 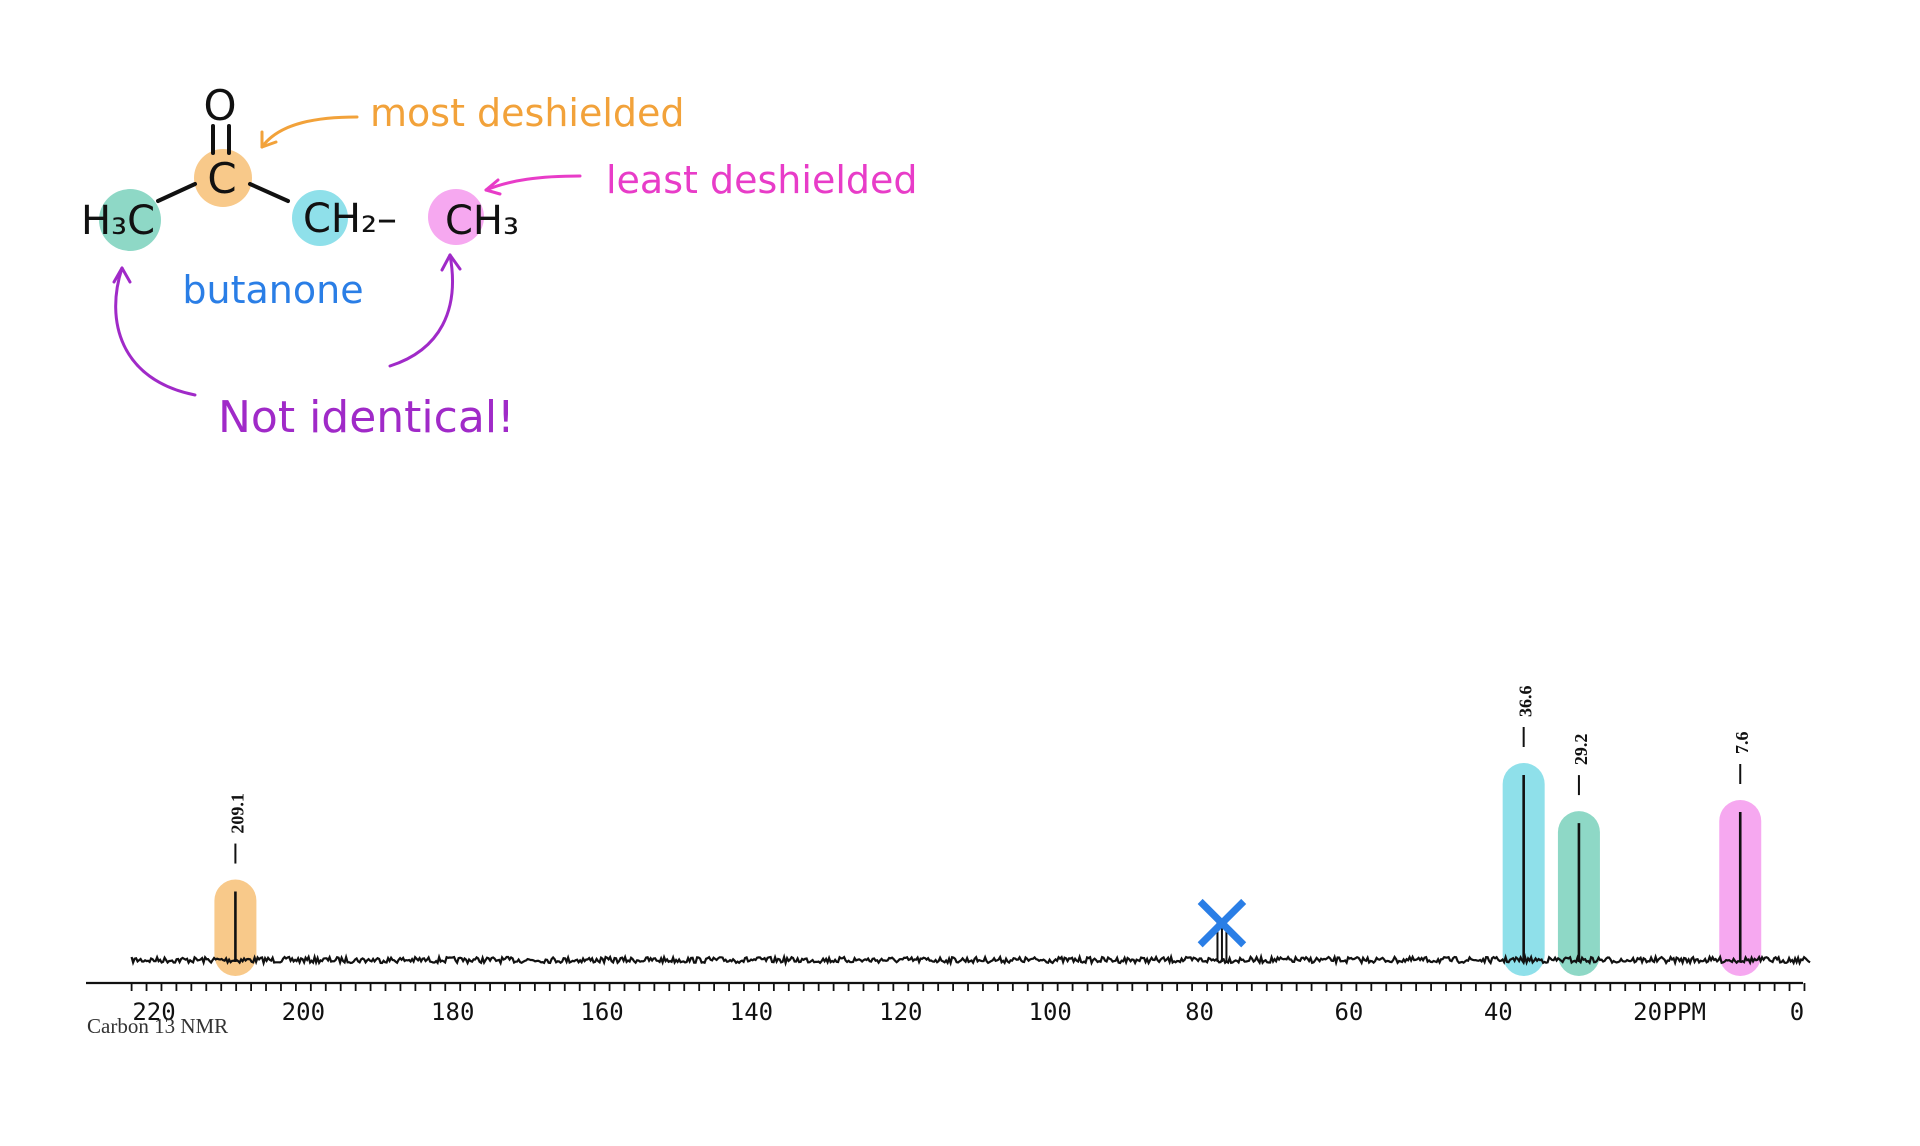 I want to click on spectrum-caption: Carbon 13 NMR, so click(x=157, y=1026).